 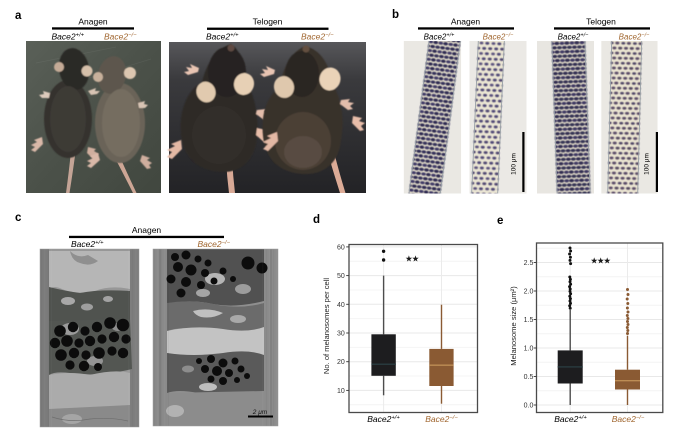 I want to click on svg-text: 0.0, so click(x=529, y=406).